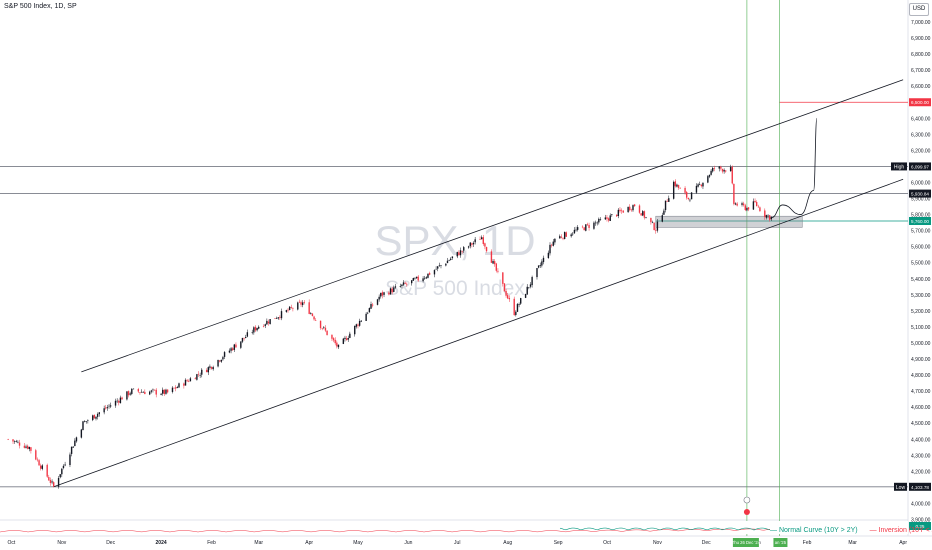 This screenshot has width=932, height=550. I want to click on x-tick-label: Nov, so click(657, 543).